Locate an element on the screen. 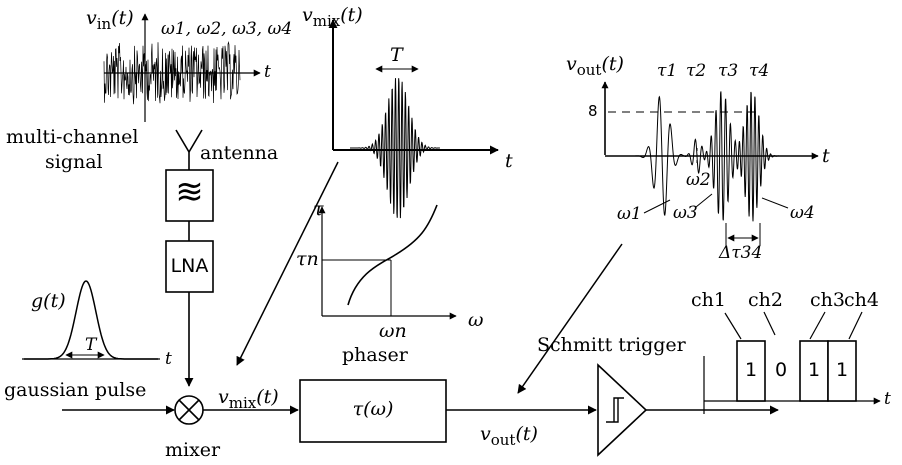  input-noise-waveform is located at coordinates (172, 73).